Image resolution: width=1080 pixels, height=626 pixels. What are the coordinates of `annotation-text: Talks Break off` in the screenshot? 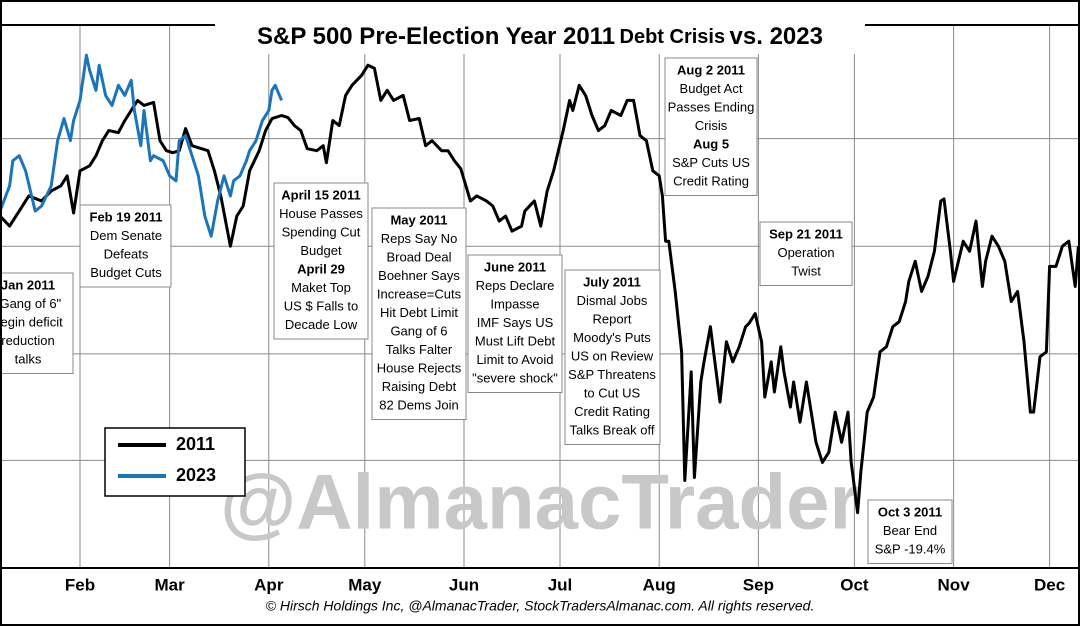 It's located at (611, 429).